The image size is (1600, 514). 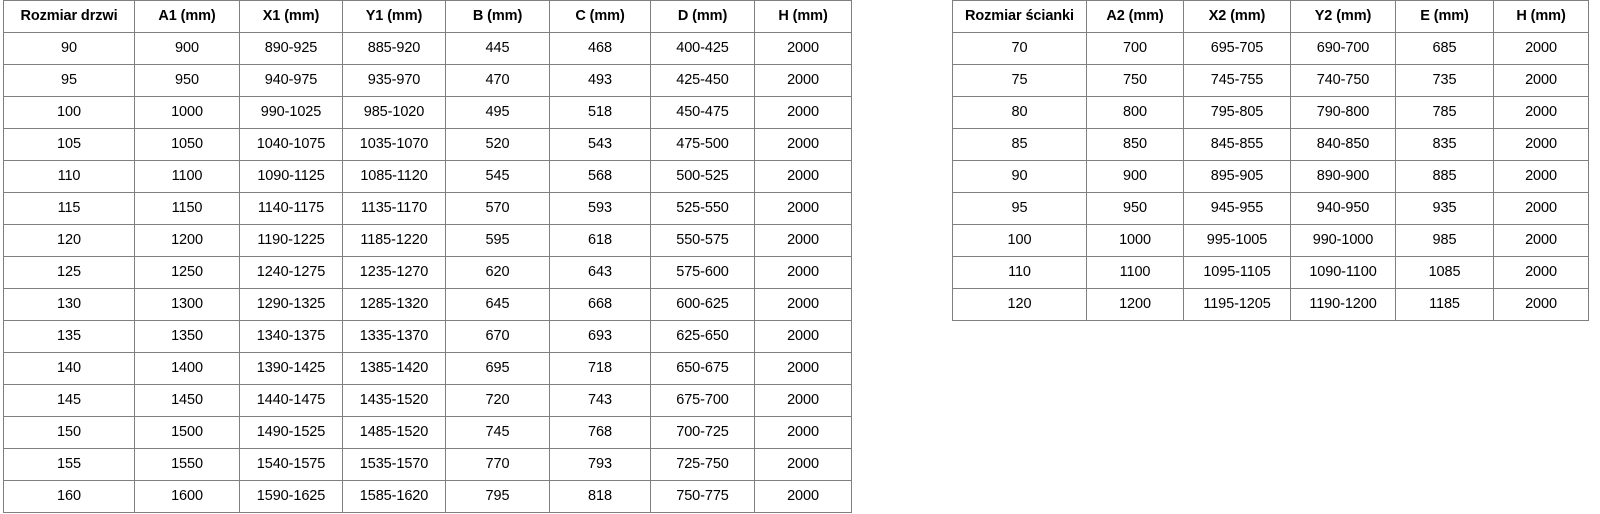 What do you see at coordinates (702, 48) in the screenshot?
I see `table-cell: 400-425` at bounding box center [702, 48].